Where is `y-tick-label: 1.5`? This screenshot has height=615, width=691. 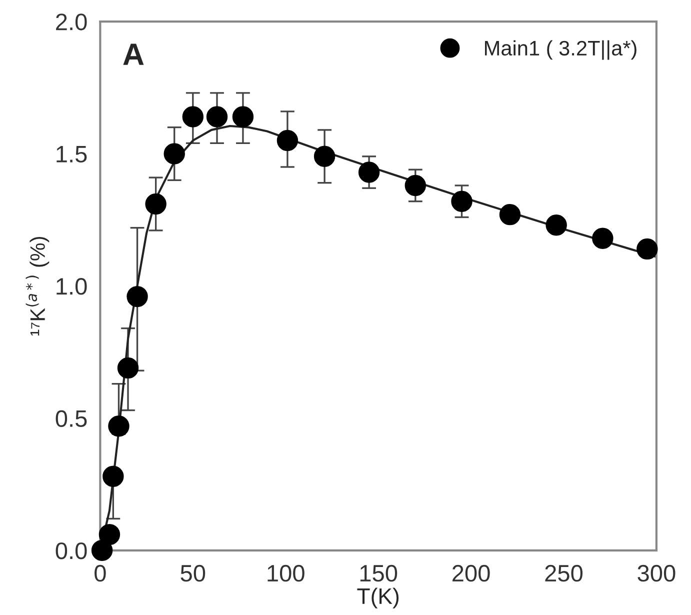 y-tick-label: 1.5 is located at coordinates (71, 154).